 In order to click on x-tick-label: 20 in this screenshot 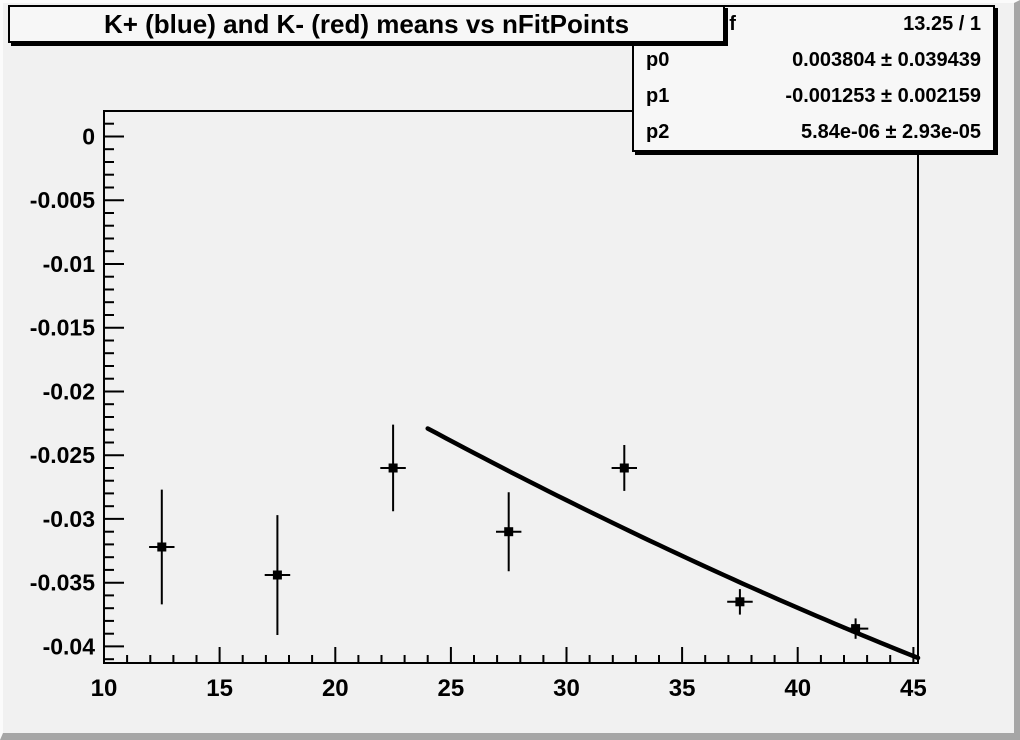, I will do `click(335, 688)`.